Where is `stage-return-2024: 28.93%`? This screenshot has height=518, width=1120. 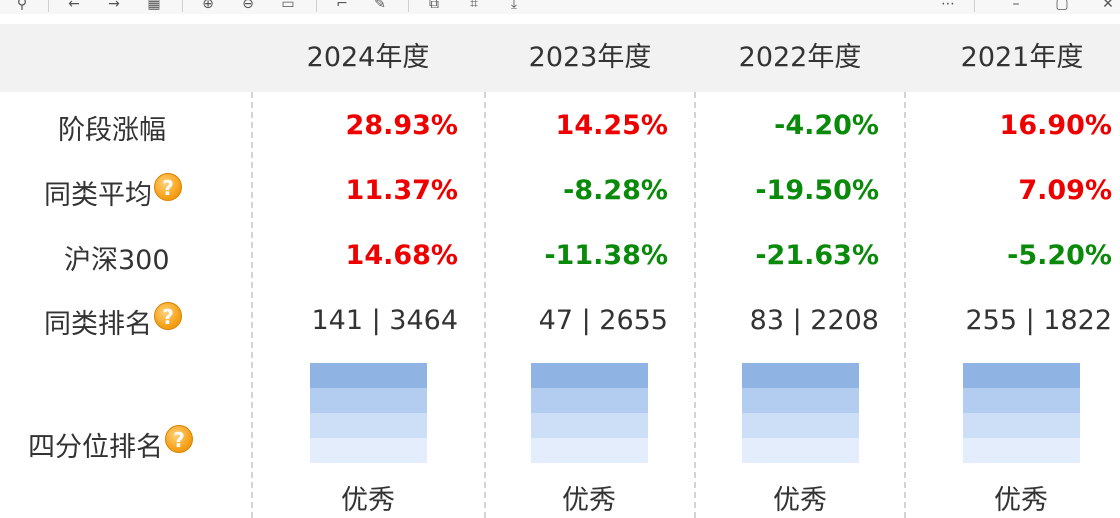 stage-return-2024: 28.93% is located at coordinates (401, 125).